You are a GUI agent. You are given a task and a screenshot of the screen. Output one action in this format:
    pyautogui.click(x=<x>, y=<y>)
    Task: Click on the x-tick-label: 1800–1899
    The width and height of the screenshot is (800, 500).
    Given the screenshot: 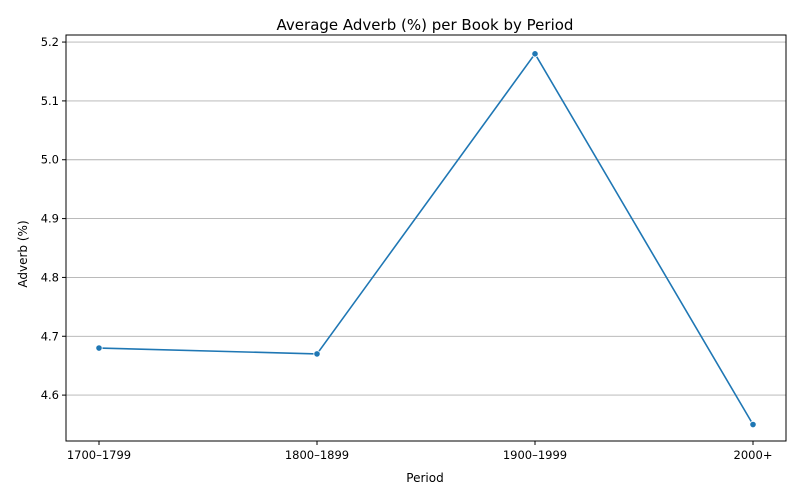 What is the action you would take?
    pyautogui.click(x=317, y=455)
    